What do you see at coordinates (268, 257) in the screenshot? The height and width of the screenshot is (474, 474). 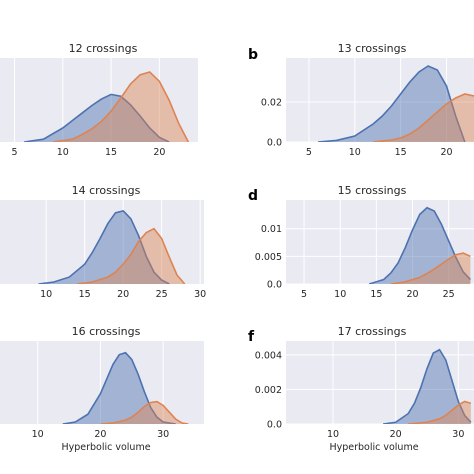 I see `y-tick-label: 0.005` at bounding box center [268, 257].